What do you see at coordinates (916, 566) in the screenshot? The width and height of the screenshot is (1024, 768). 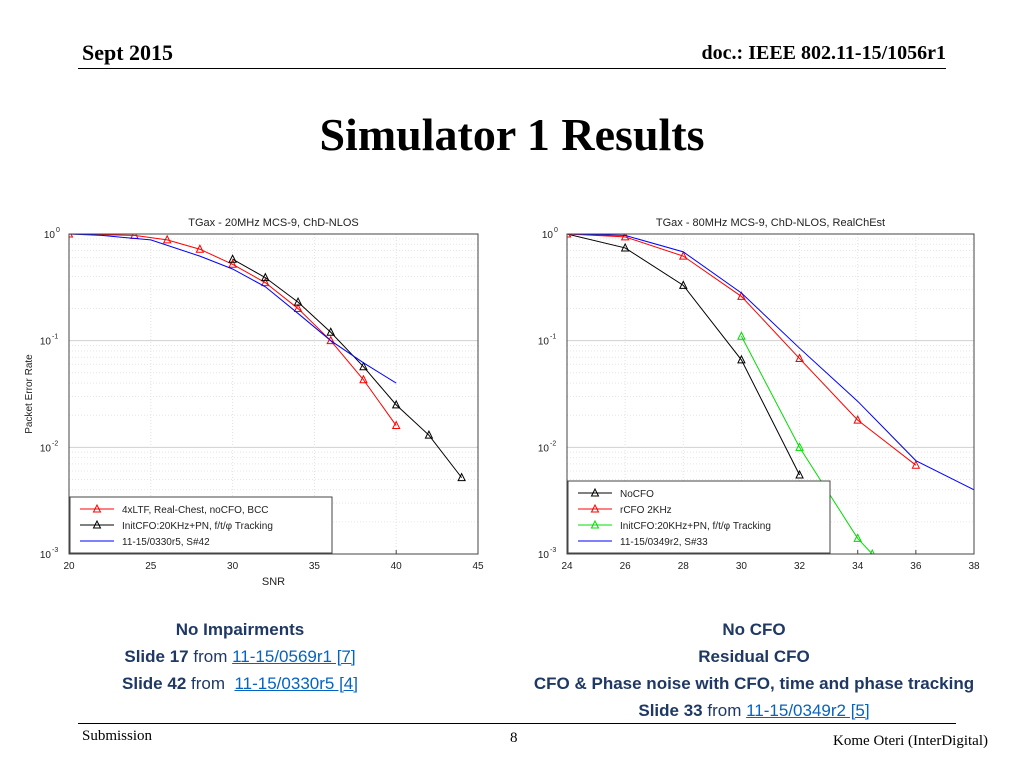 I see `x-tick-label: 36` at bounding box center [916, 566].